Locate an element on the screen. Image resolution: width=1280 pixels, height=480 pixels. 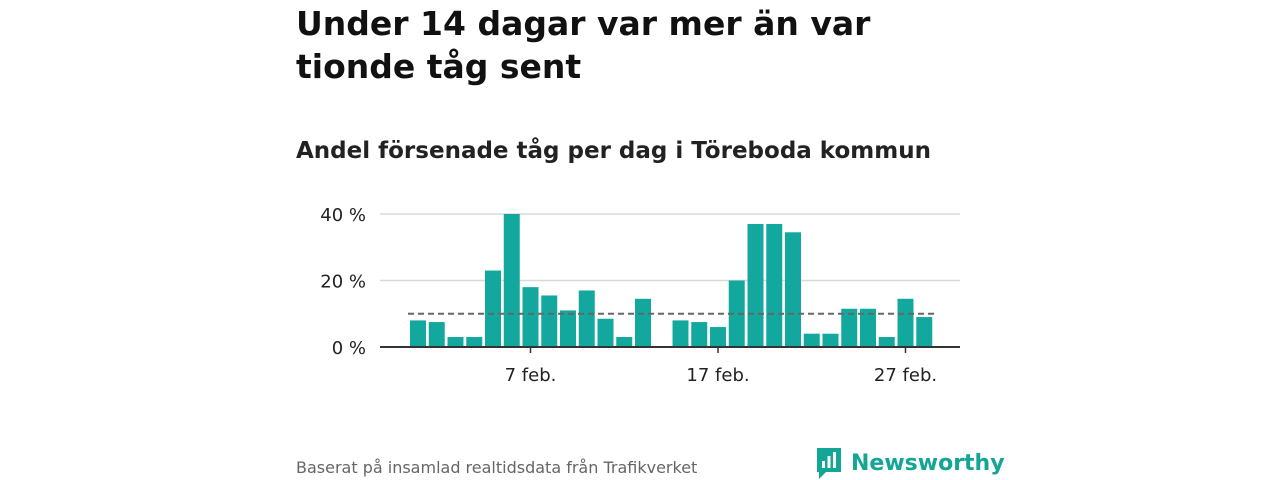
x-tick-label: 7 feb. is located at coordinates (531, 375).